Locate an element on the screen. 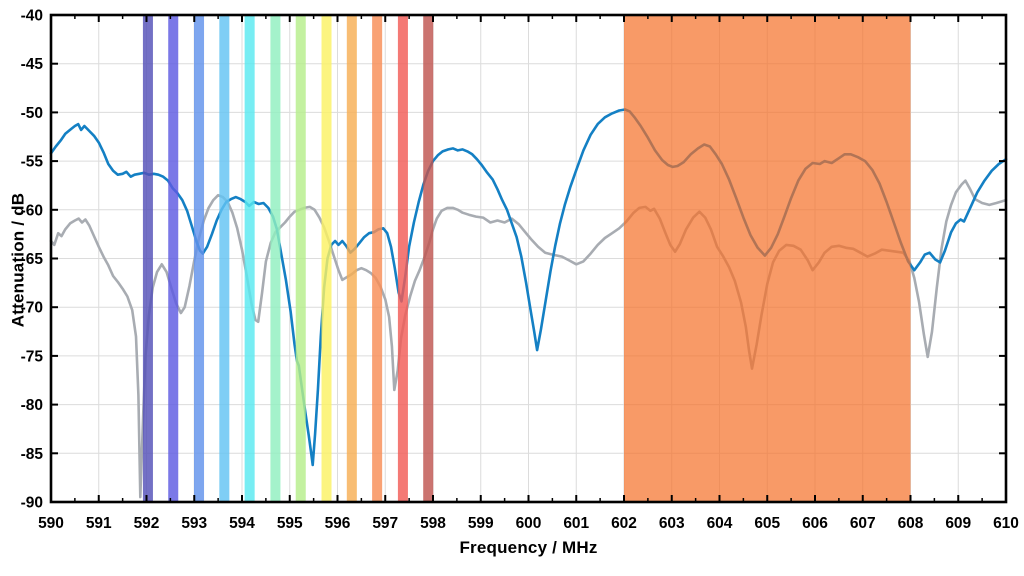  x-tick-label: 599 is located at coordinates (481, 523).